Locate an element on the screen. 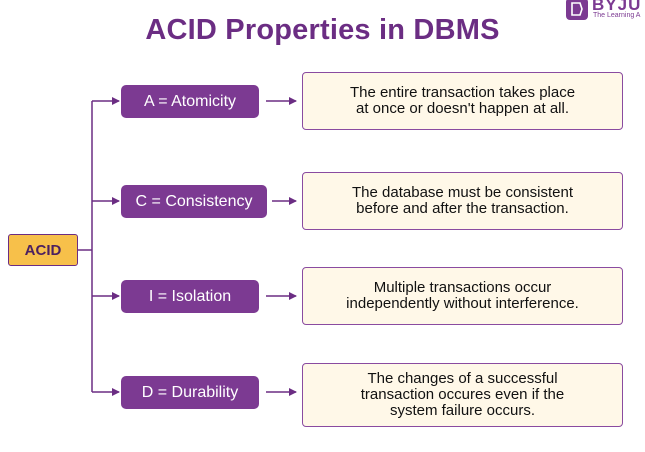  acid-root-node: ACID is located at coordinates (43, 250).